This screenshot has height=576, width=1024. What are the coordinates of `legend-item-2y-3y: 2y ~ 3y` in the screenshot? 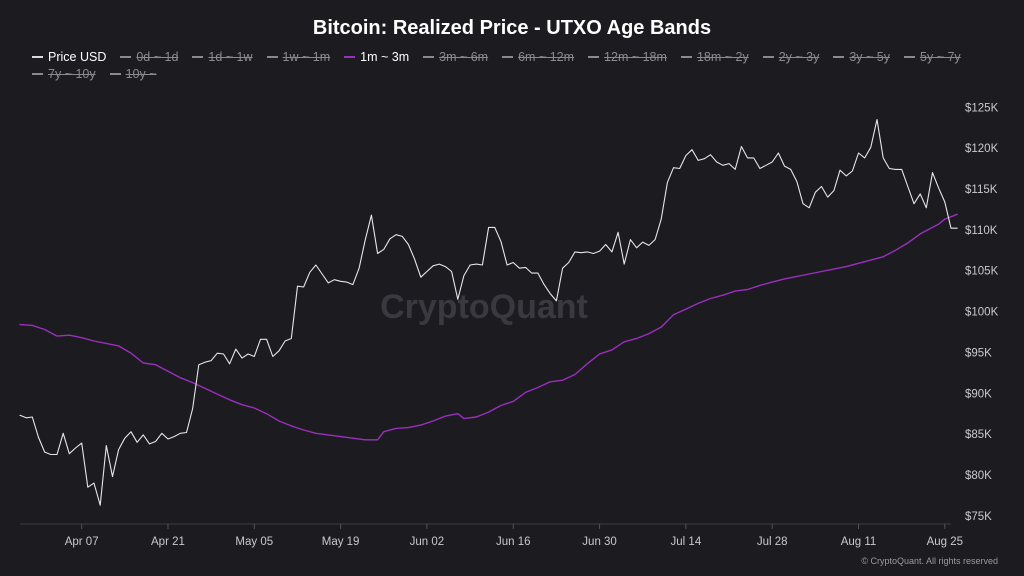 It's located at (791, 57).